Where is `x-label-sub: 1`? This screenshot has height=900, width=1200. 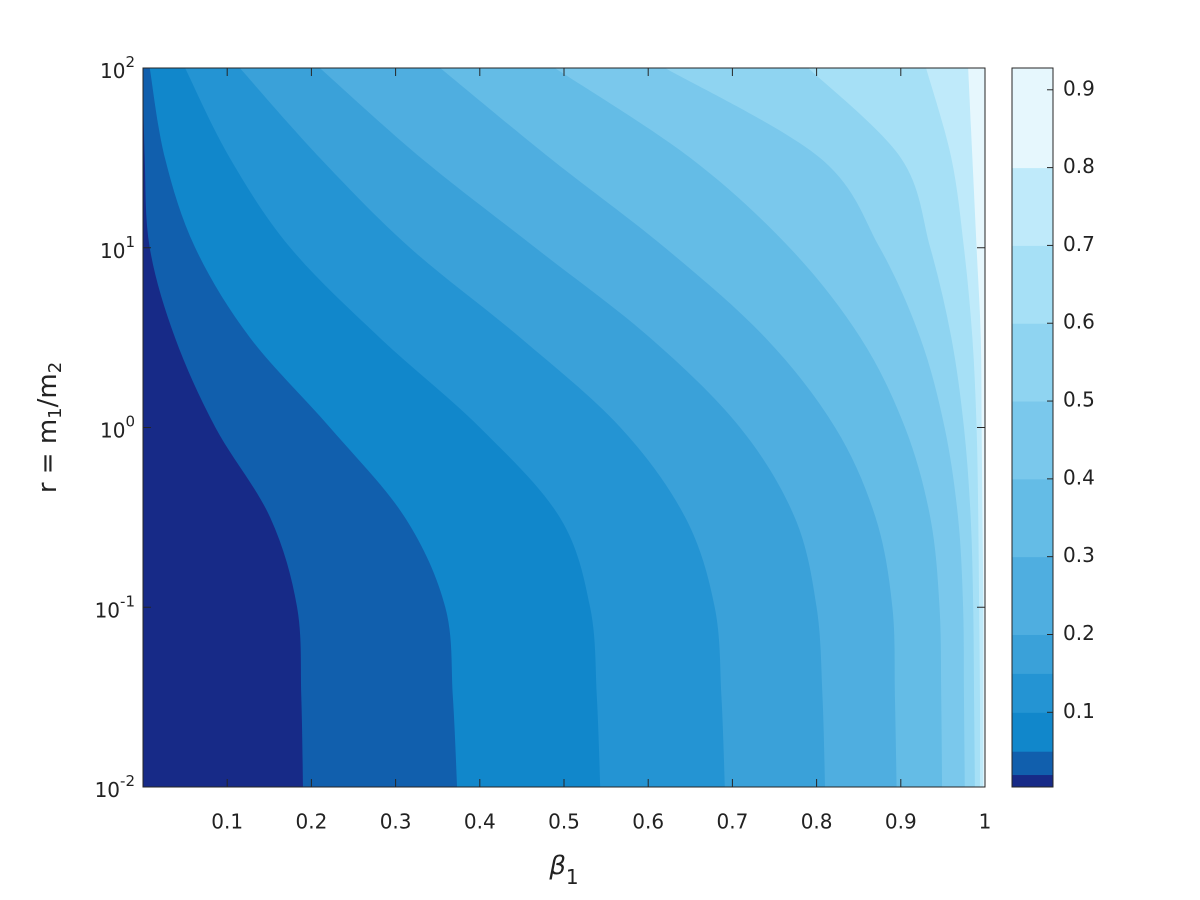 x-label-sub: 1 is located at coordinates (572, 877).